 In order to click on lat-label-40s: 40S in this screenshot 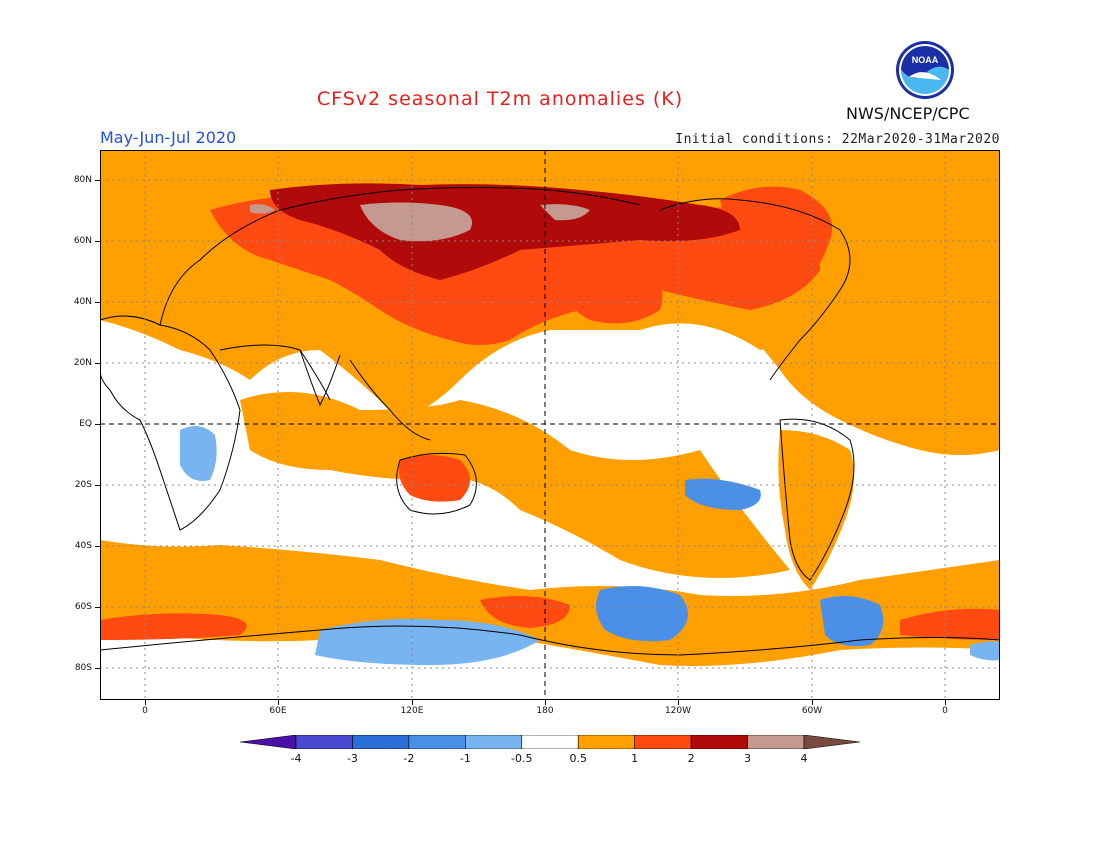, I will do `click(83, 546)`.